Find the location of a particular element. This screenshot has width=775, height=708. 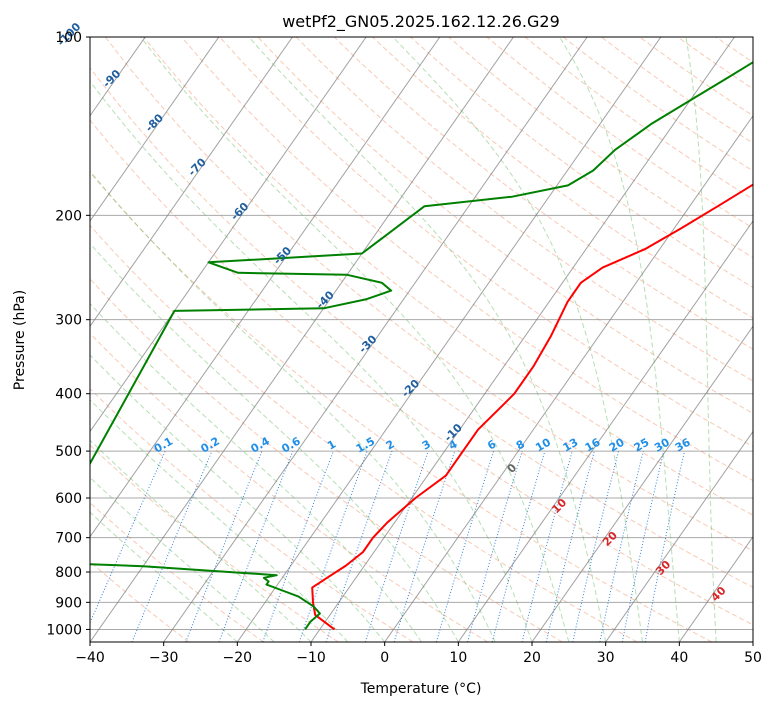

y-tick-label: 700 is located at coordinates (68, 539).